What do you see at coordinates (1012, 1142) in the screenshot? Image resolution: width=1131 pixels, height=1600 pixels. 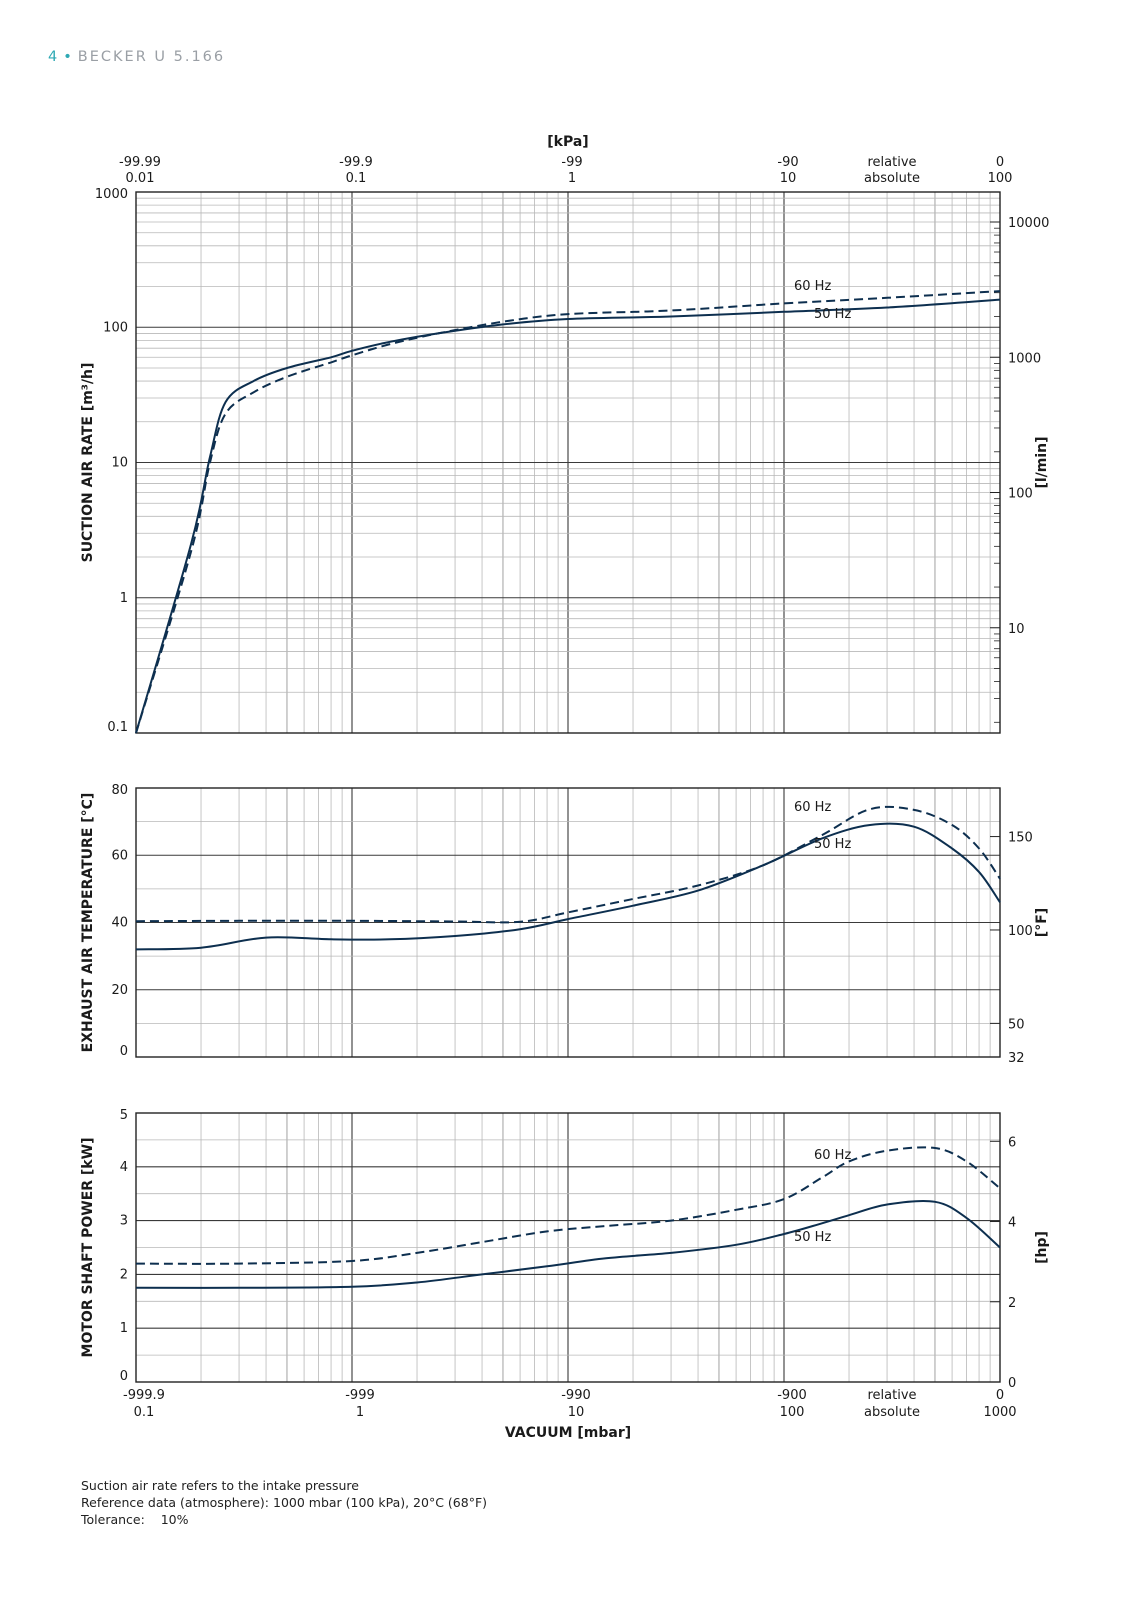 I see `y2-tick-label: 6` at bounding box center [1012, 1142].